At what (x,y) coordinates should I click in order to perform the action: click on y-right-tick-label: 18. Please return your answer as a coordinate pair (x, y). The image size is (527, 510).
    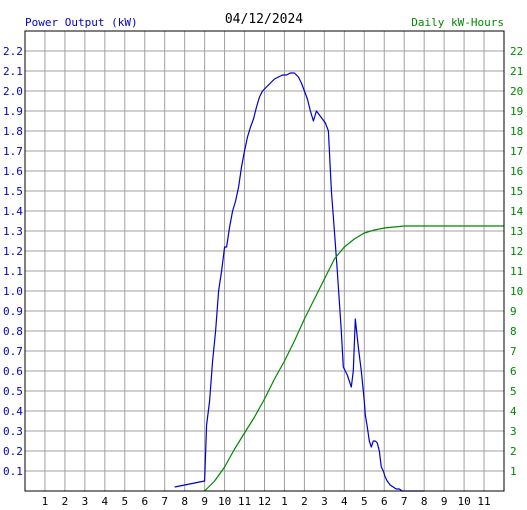
    Looking at the image, I should click on (516, 131).